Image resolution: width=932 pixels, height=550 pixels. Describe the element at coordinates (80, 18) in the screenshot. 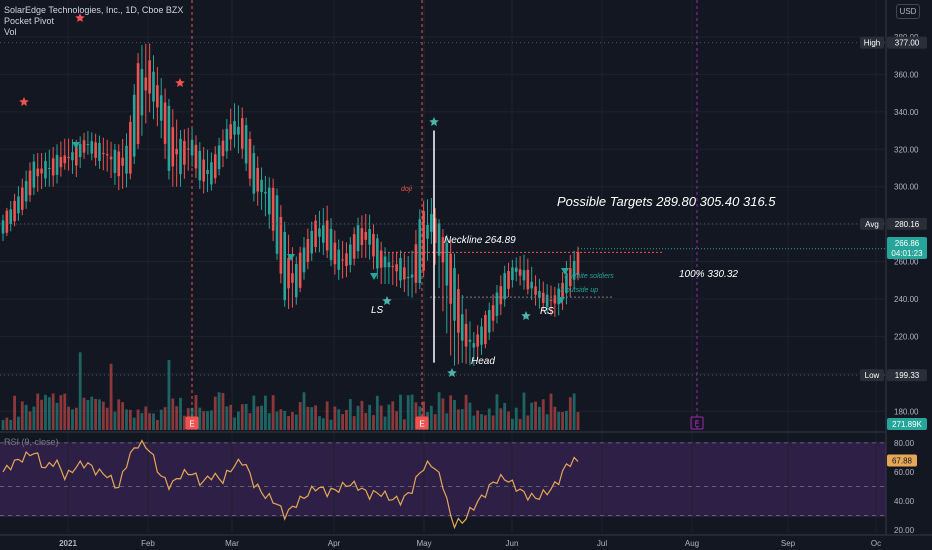

I see `pocket-pivot-red-star` at that location.